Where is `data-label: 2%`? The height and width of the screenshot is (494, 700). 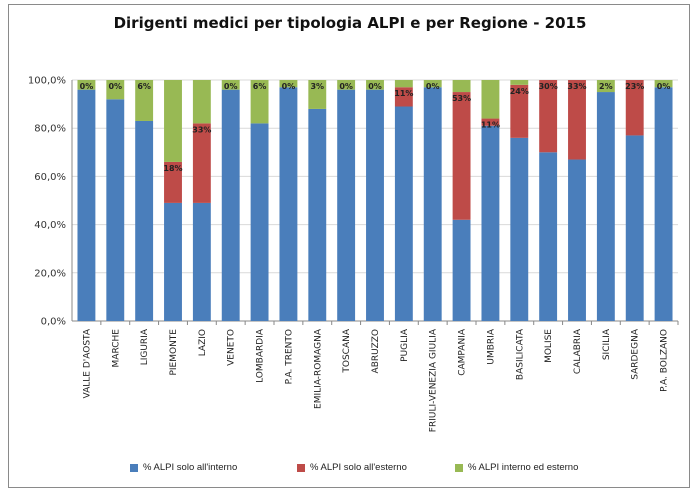
data-label: 2% is located at coordinates (606, 86).